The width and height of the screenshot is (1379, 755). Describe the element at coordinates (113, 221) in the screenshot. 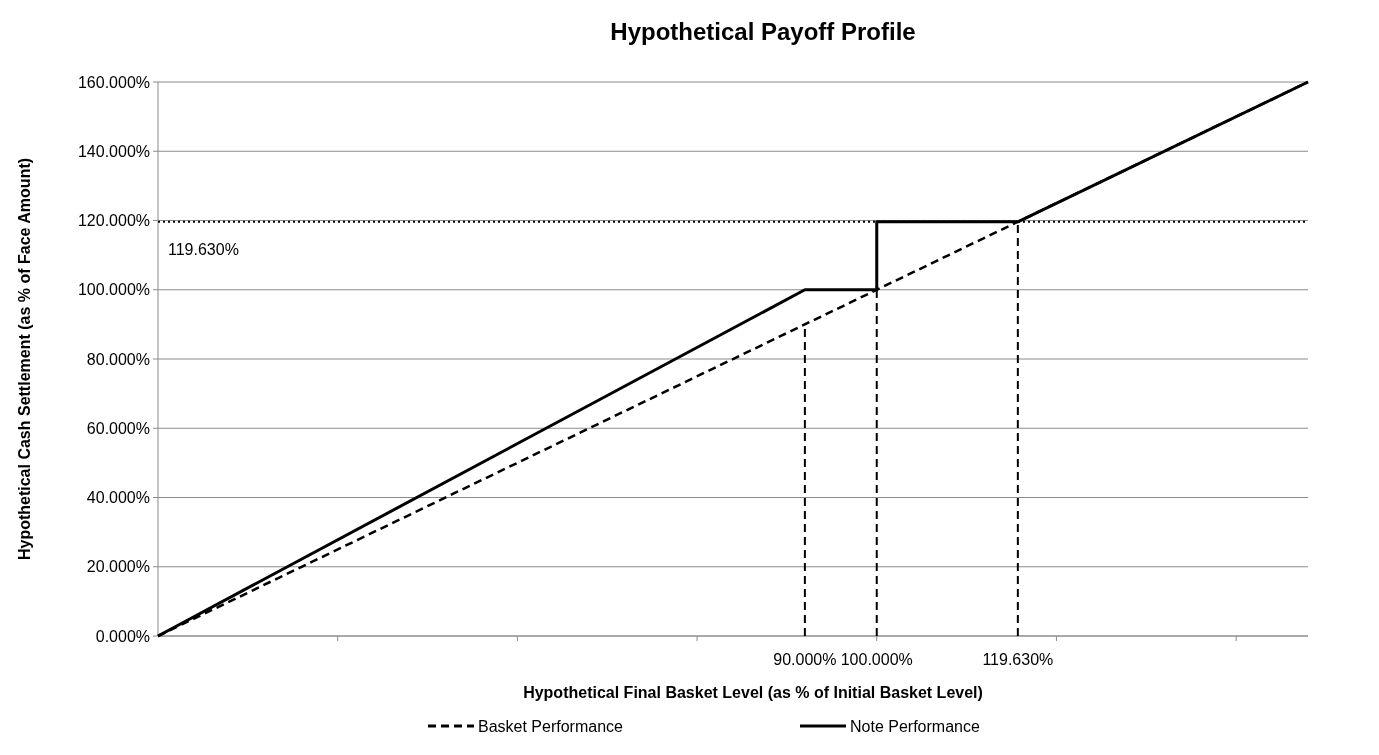

I see `y-tick-label: 120.000%` at that location.